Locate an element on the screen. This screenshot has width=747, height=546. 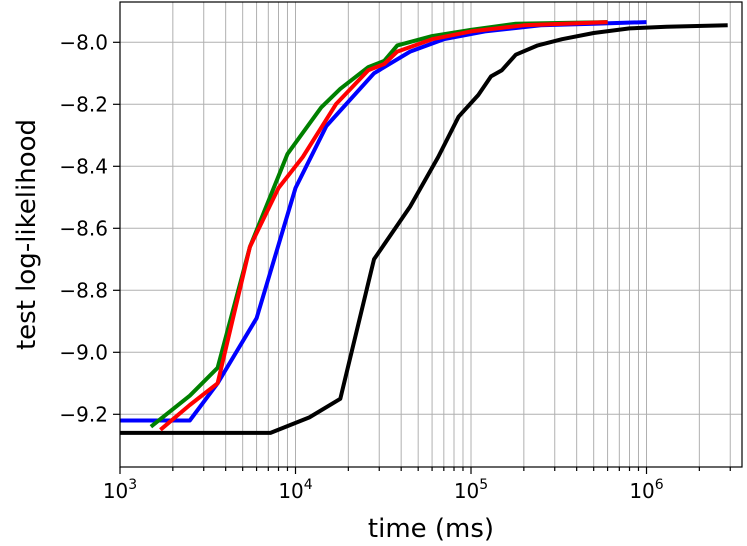
x-tick-label: 10⁴ is located at coordinates (295, 490).